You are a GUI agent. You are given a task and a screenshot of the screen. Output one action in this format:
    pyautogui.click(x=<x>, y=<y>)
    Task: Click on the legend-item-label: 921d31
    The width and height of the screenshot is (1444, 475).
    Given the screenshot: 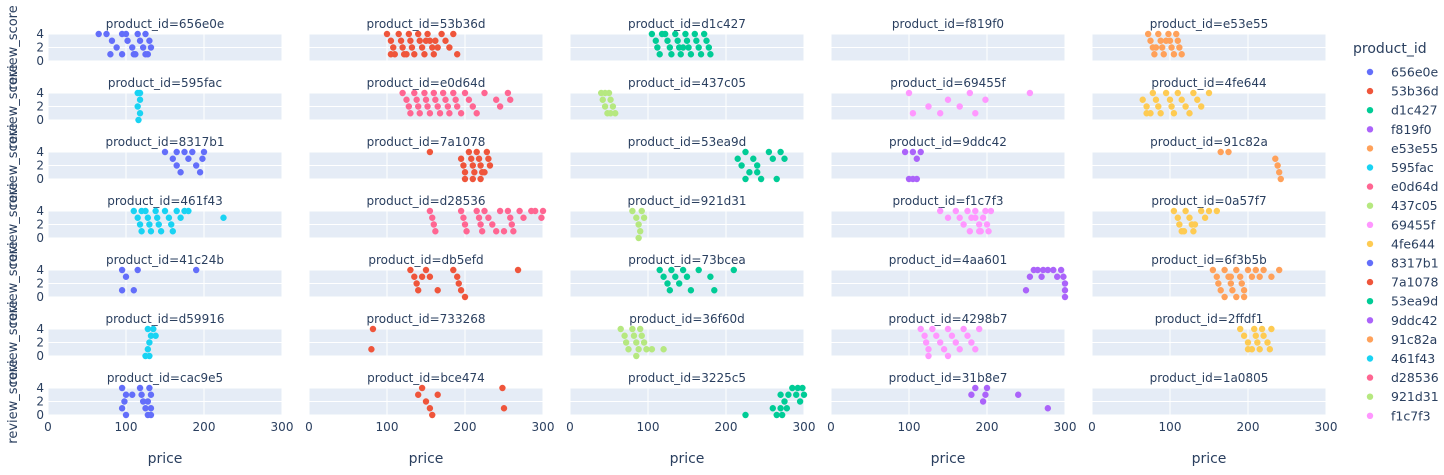 What is the action you would take?
    pyautogui.click(x=1415, y=396)
    